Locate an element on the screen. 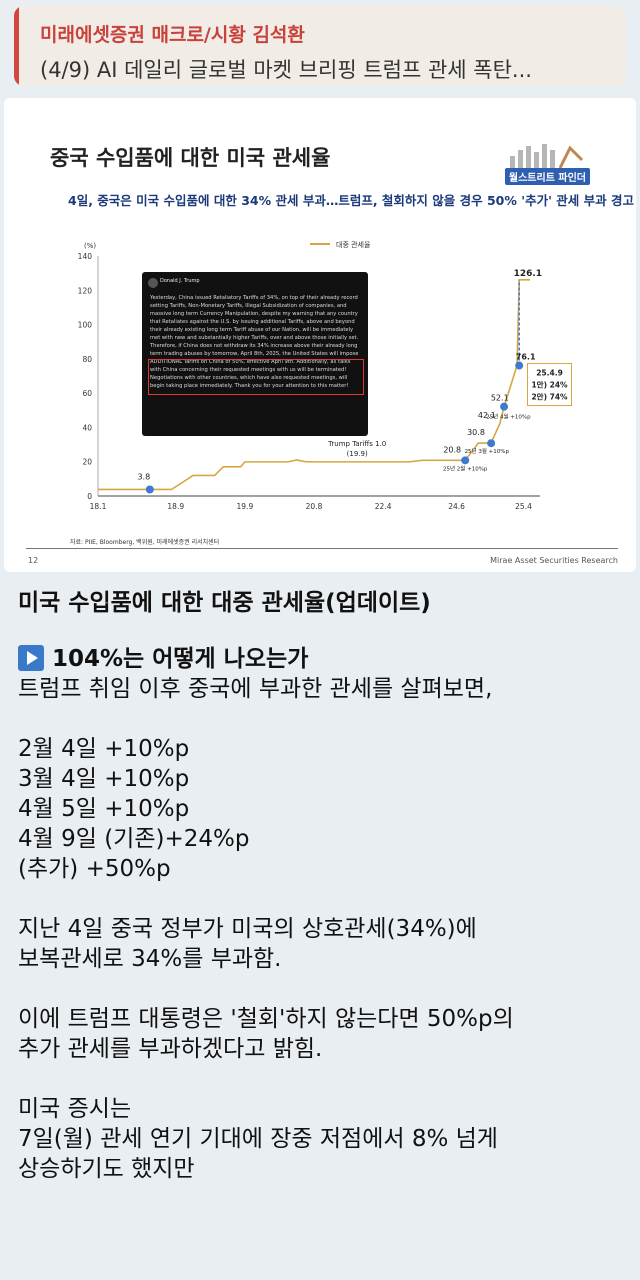 The width and height of the screenshot is (640, 1280). logo-icon is located at coordinates (547, 158).